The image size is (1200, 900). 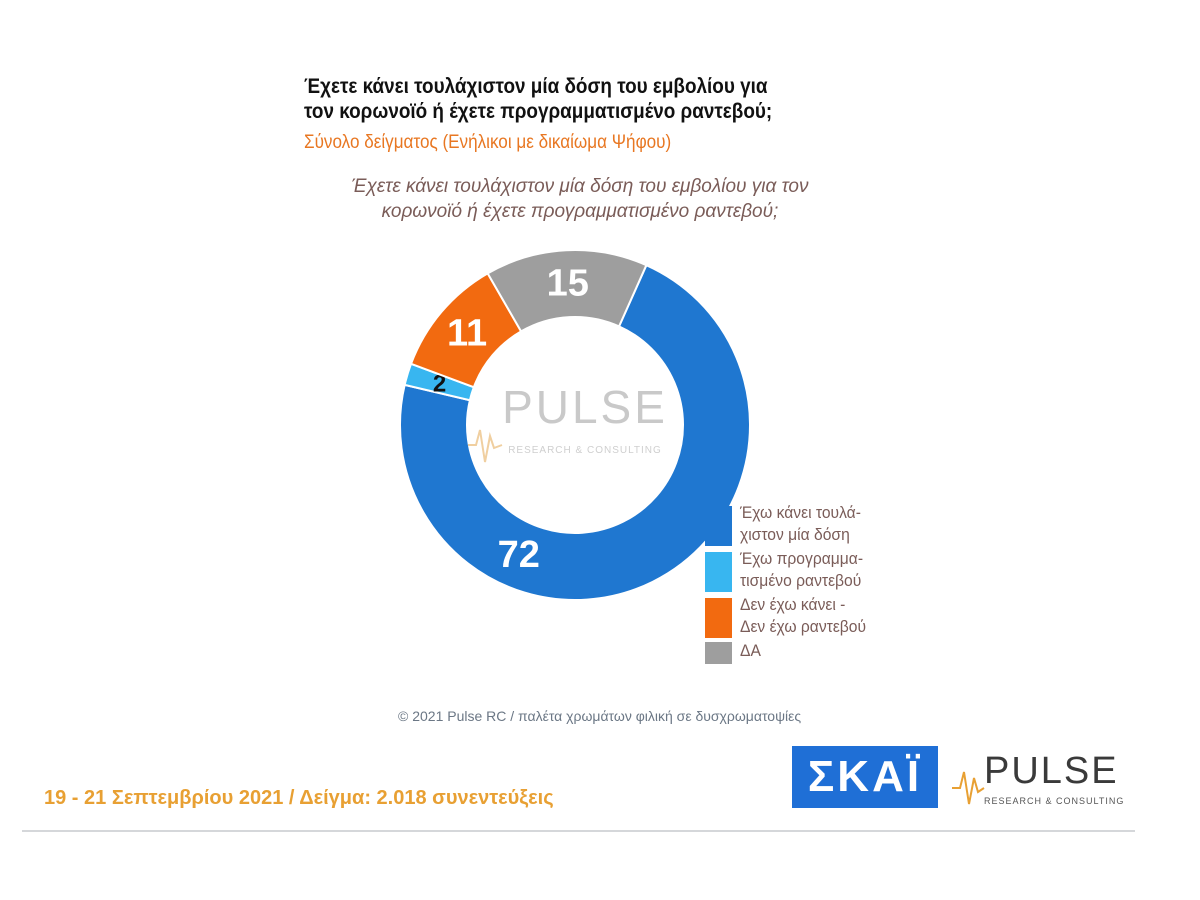 I want to click on watermark-sub: RESEARCH & CONSULTING, so click(x=585, y=450).